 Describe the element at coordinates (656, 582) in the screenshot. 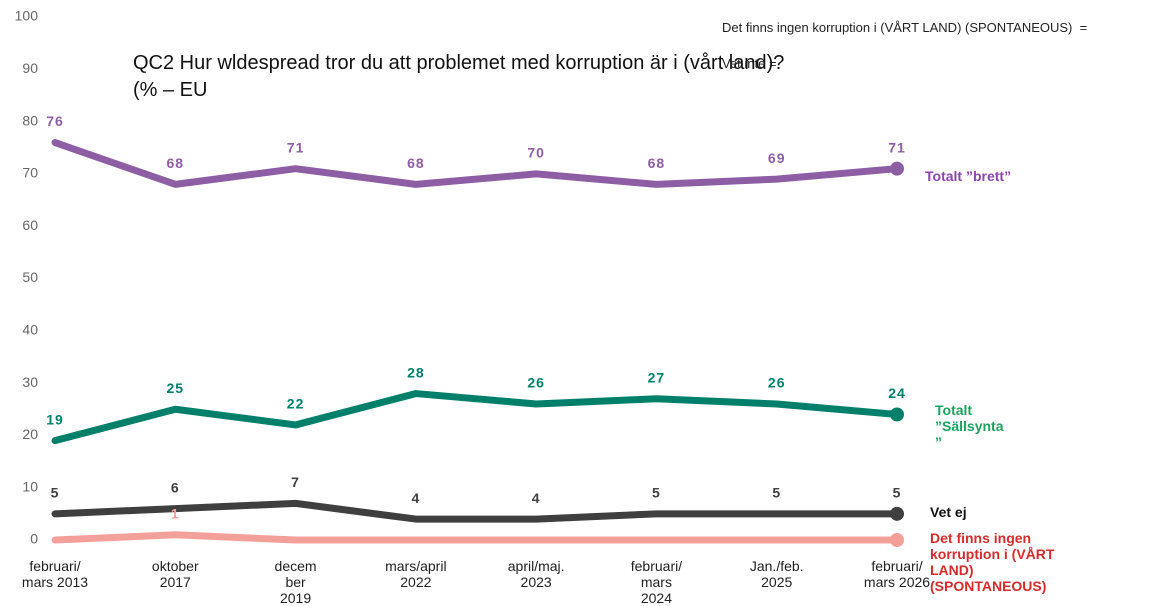

I see `x-tick-label: februari/ mars 2024` at that location.